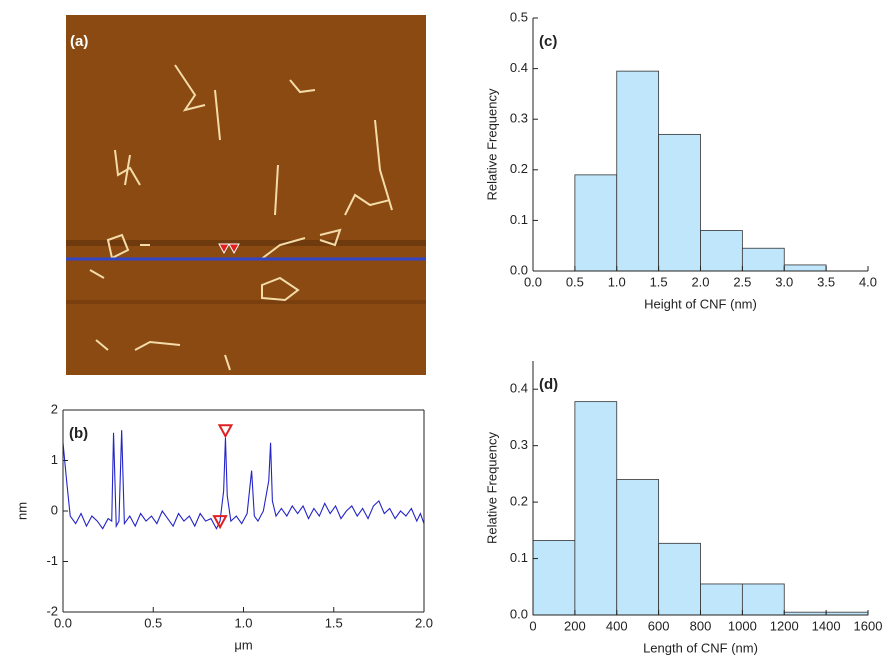 Image resolution: width=888 pixels, height=666 pixels. What do you see at coordinates (617, 625) in the screenshot?
I see `x-tick-label: 400` at bounding box center [617, 625].